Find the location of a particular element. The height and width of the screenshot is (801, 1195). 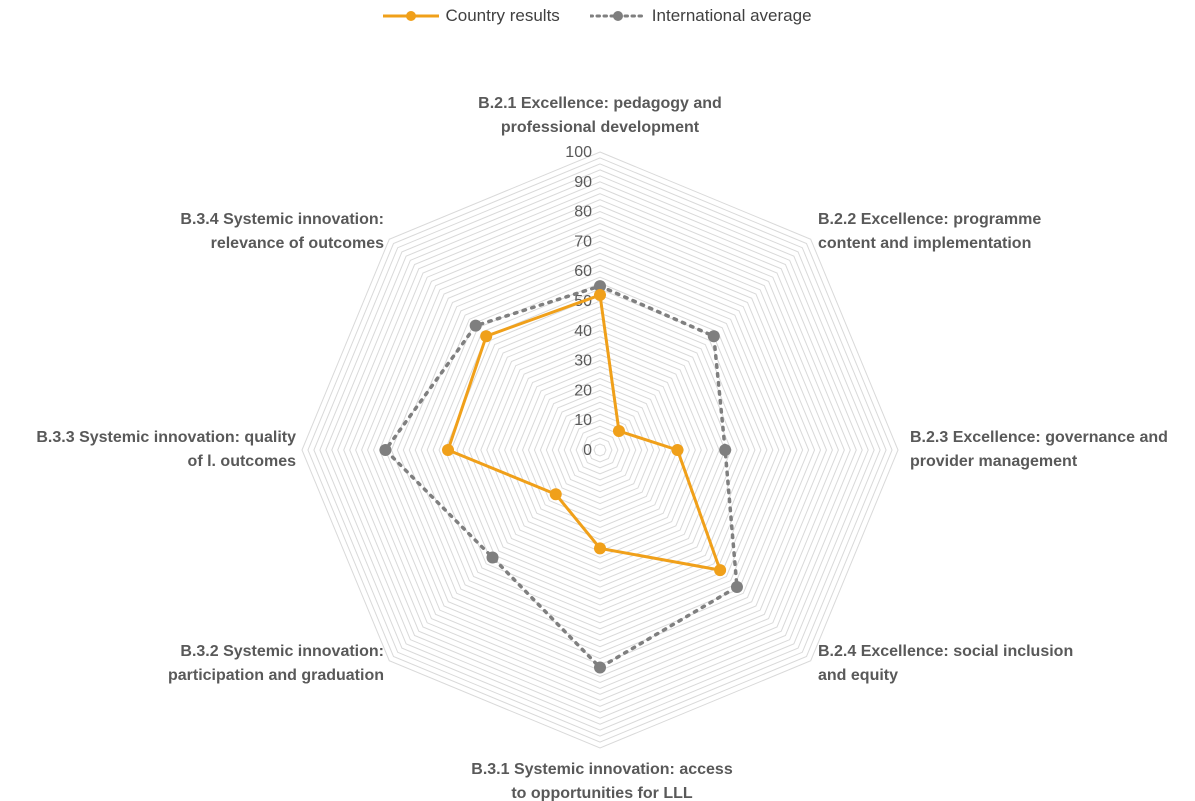

tick-label: 90 is located at coordinates (583, 182).